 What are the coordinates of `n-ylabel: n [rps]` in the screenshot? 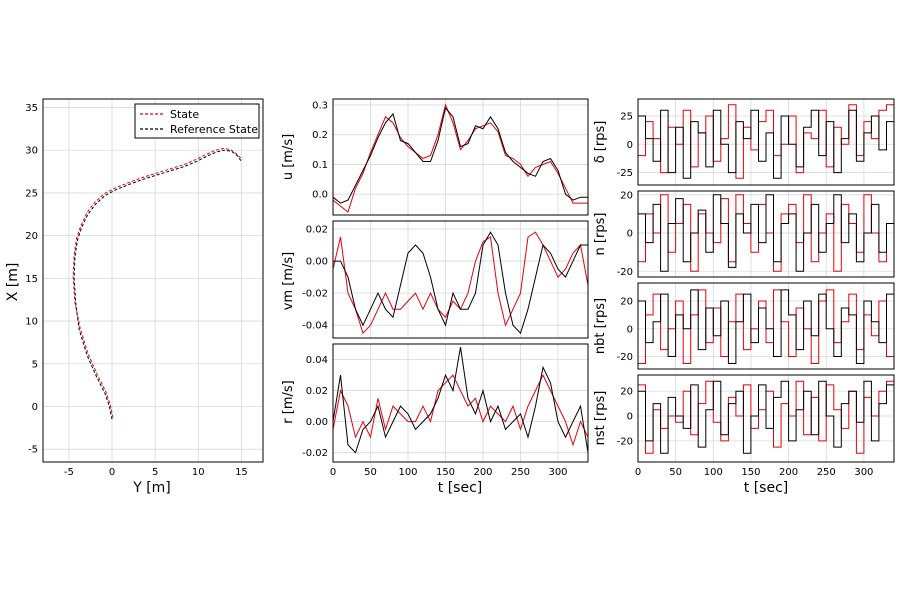 It's located at (600, 234).